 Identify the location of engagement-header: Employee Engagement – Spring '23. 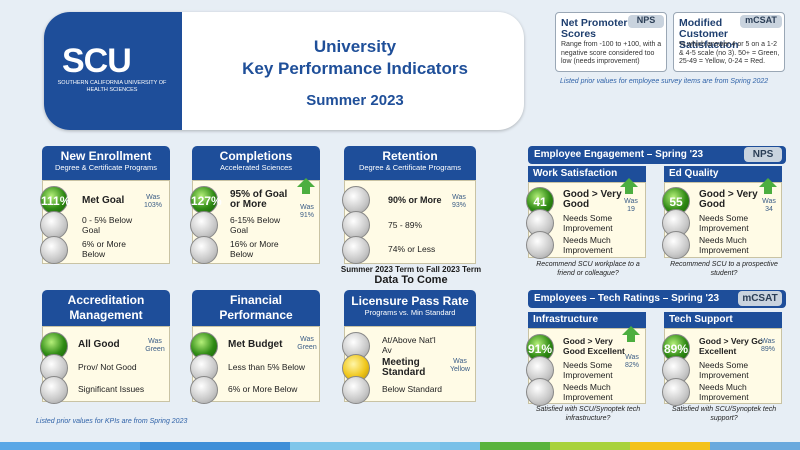
(657, 155).